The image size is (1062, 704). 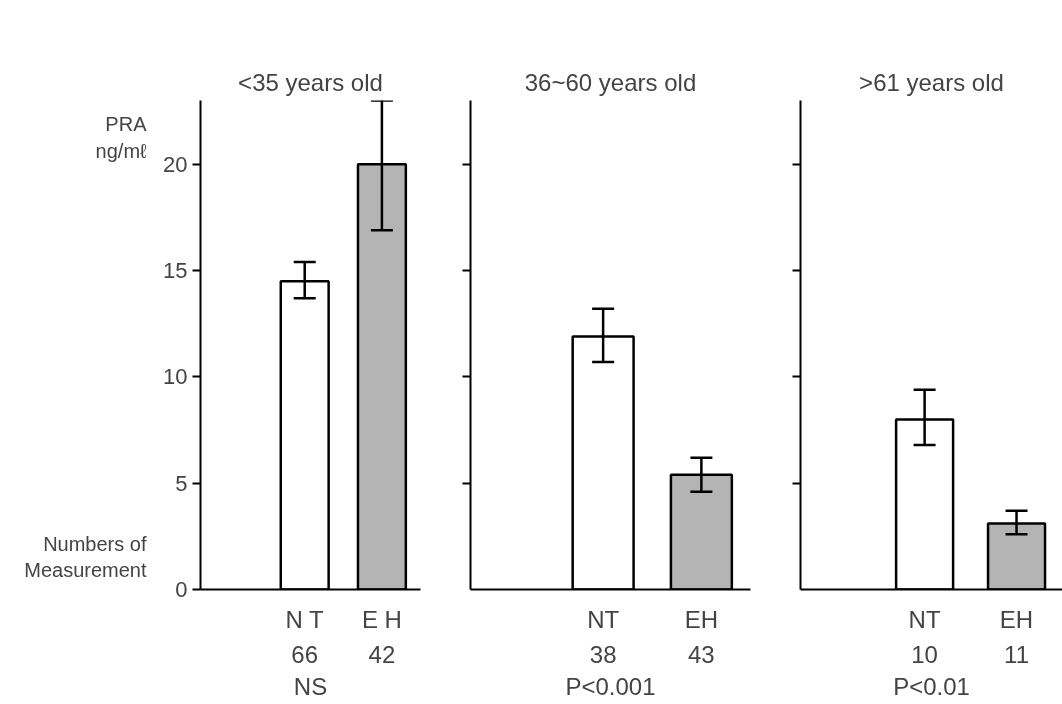 I want to click on y-tick-label: 0, so click(x=181, y=589).